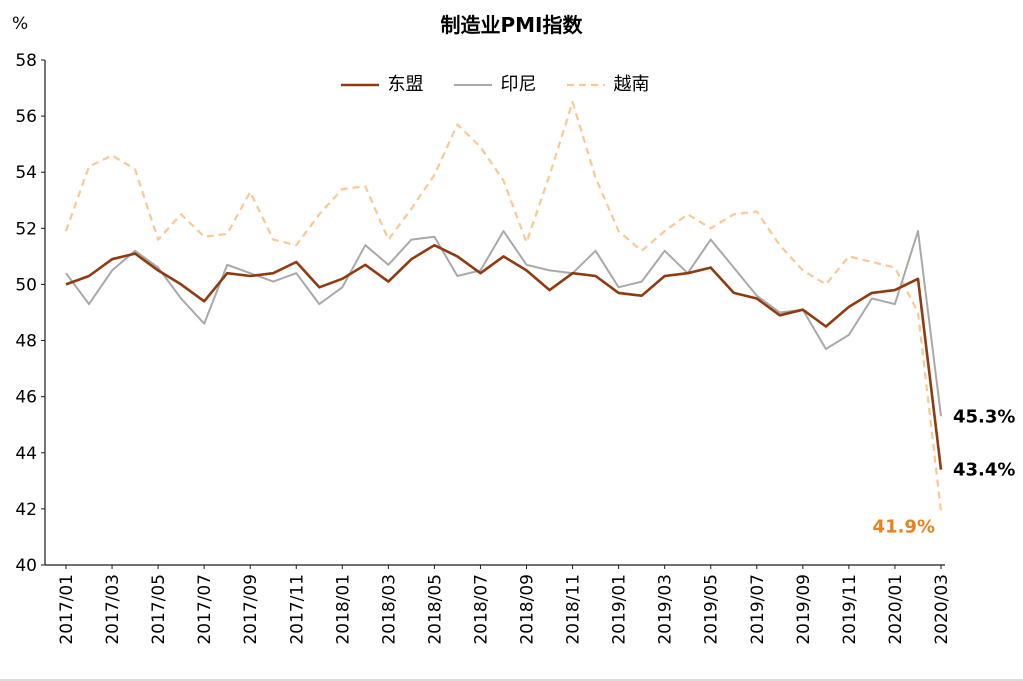 The image size is (1023, 681). What do you see at coordinates (758, 609) in the screenshot?
I see `x-tick-label: 2019/07` at bounding box center [758, 609].